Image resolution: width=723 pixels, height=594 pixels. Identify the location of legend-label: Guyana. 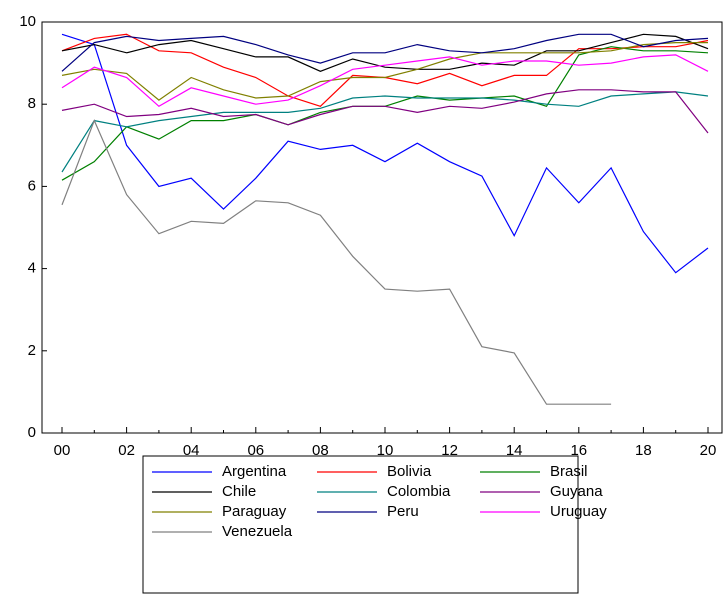
(576, 491).